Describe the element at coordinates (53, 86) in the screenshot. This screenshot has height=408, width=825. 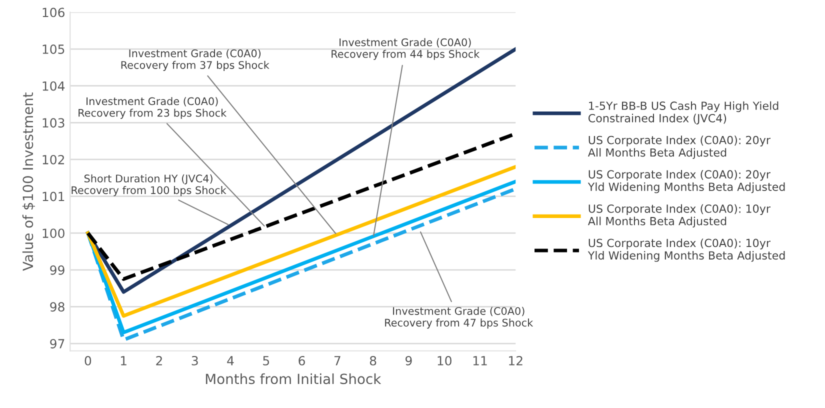
I see `y-tick-label: 104` at that location.